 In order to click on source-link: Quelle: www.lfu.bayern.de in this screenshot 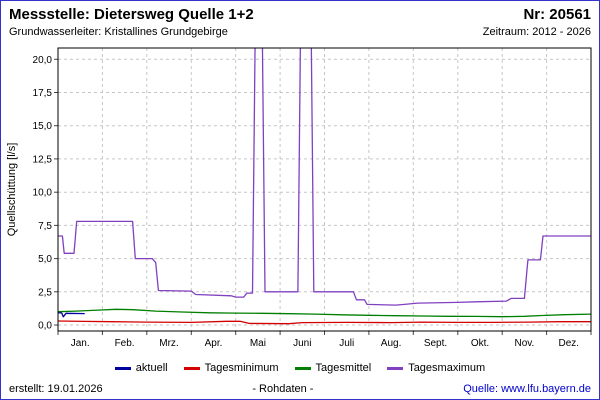, I will do `click(527, 389)`.